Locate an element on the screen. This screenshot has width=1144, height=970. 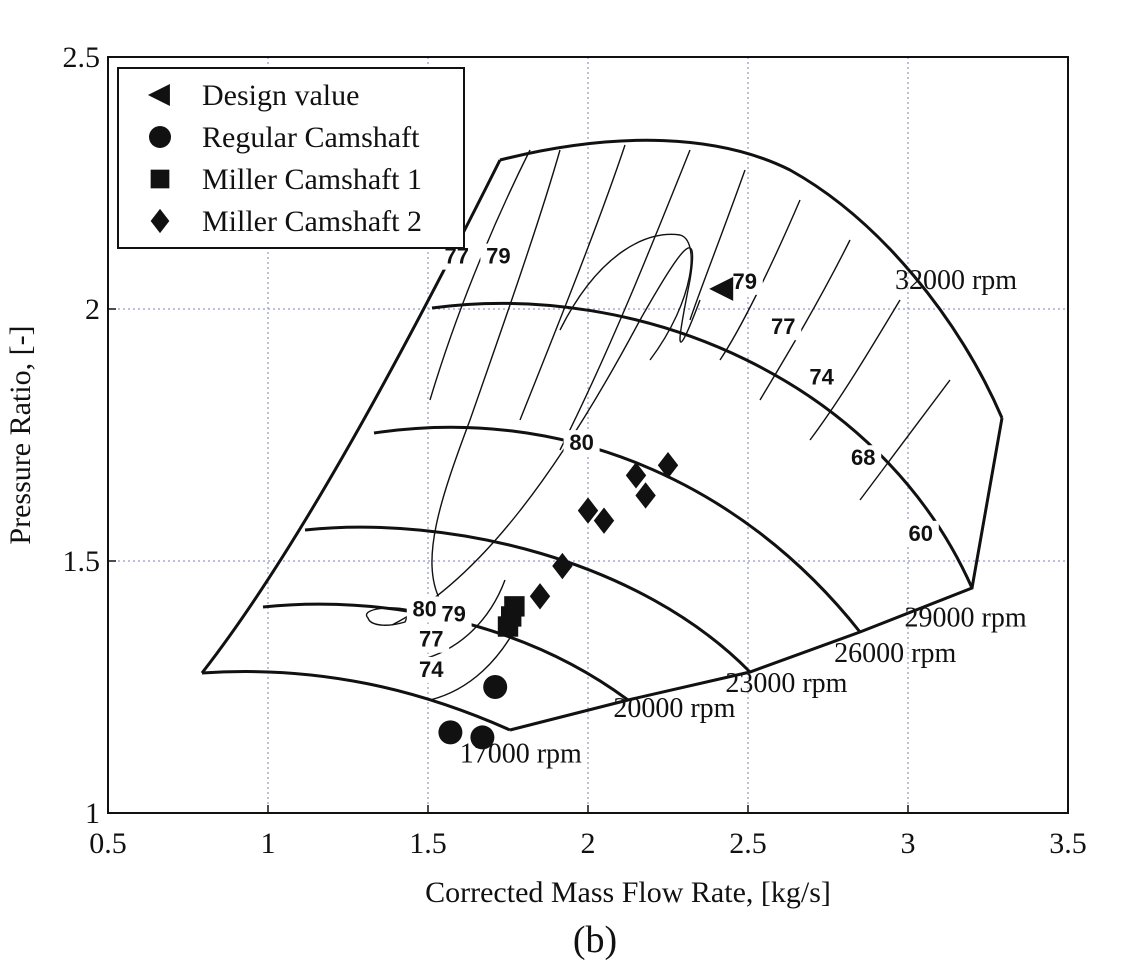
efficiency-contour-g is located at coordinates (855, 370).